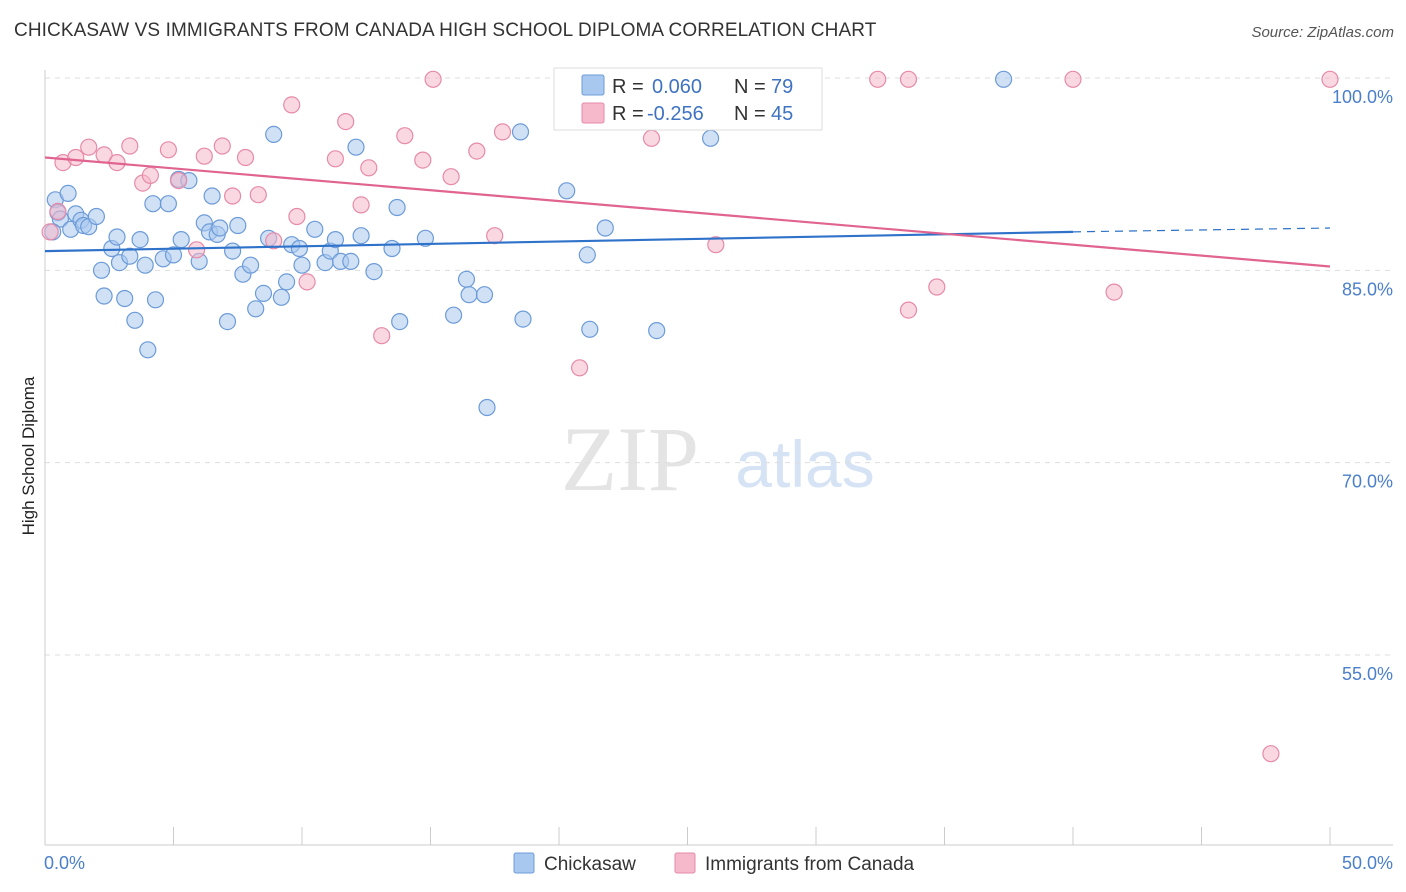 The height and width of the screenshot is (892, 1406). Describe the element at coordinates (810, 864) in the screenshot. I see `series-legend-label-canada: Immigrants from Canada` at that location.